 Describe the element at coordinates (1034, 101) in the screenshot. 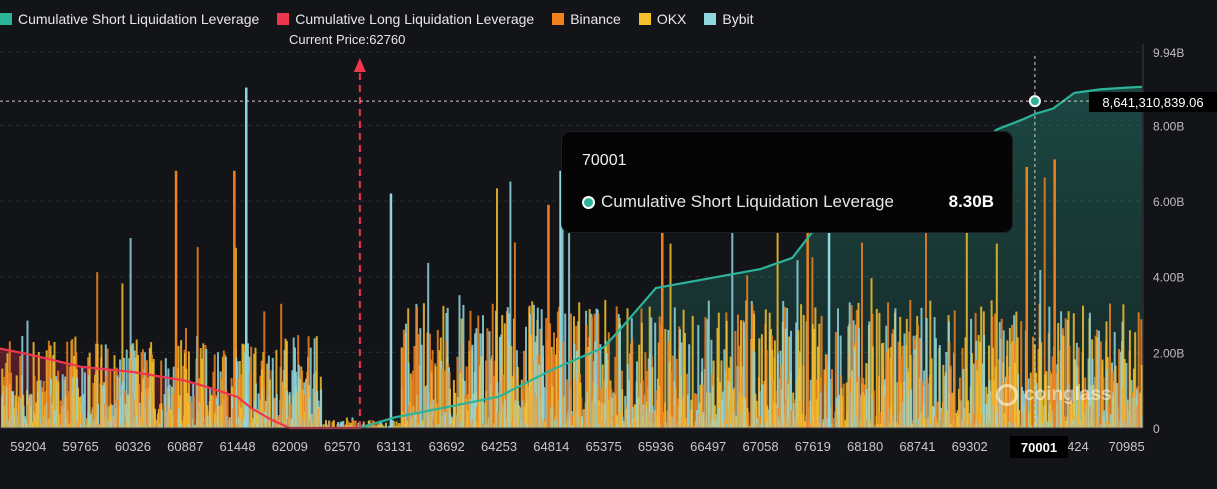

I see `crosshair-point` at that location.